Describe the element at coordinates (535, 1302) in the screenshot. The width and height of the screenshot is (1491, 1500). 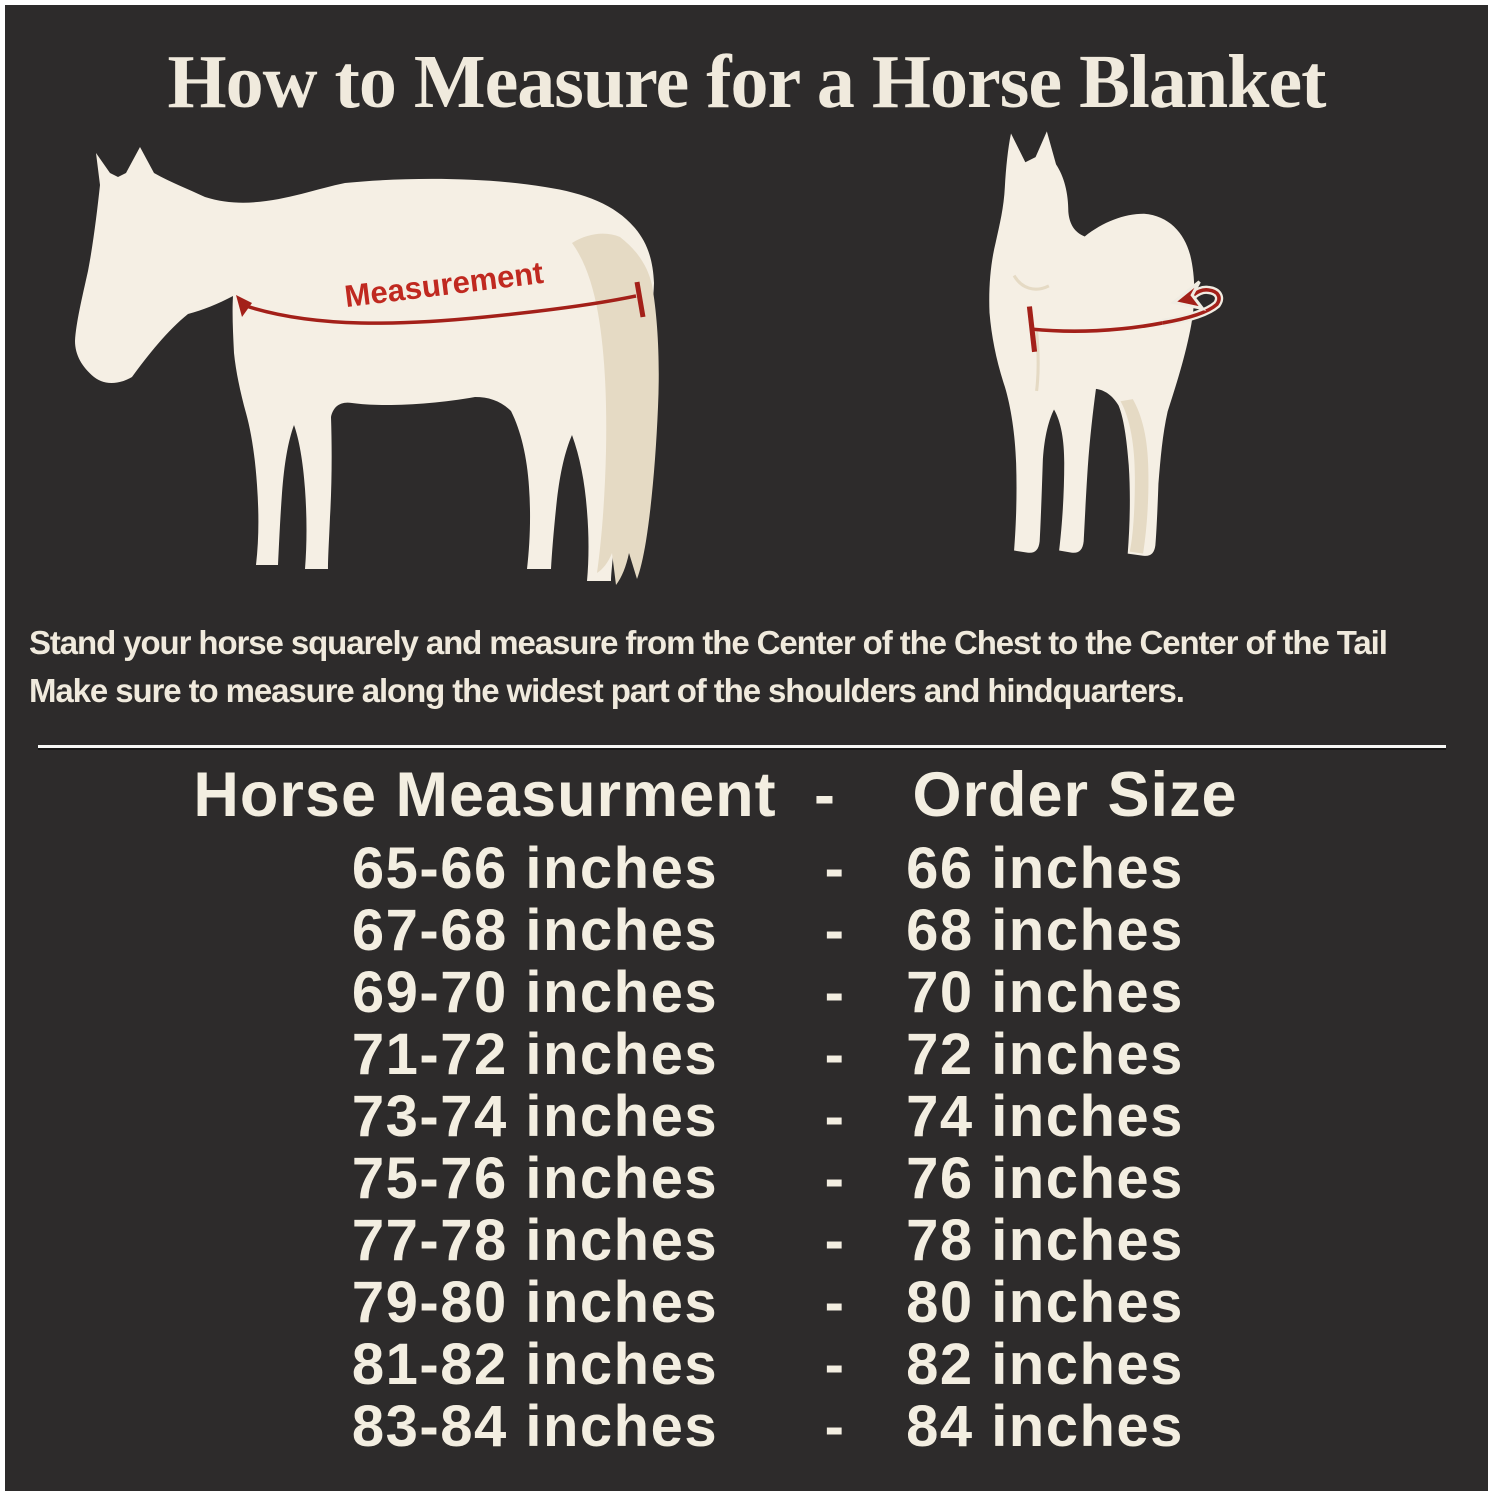
I see `horse-measurement-value: 79-80 inches` at that location.